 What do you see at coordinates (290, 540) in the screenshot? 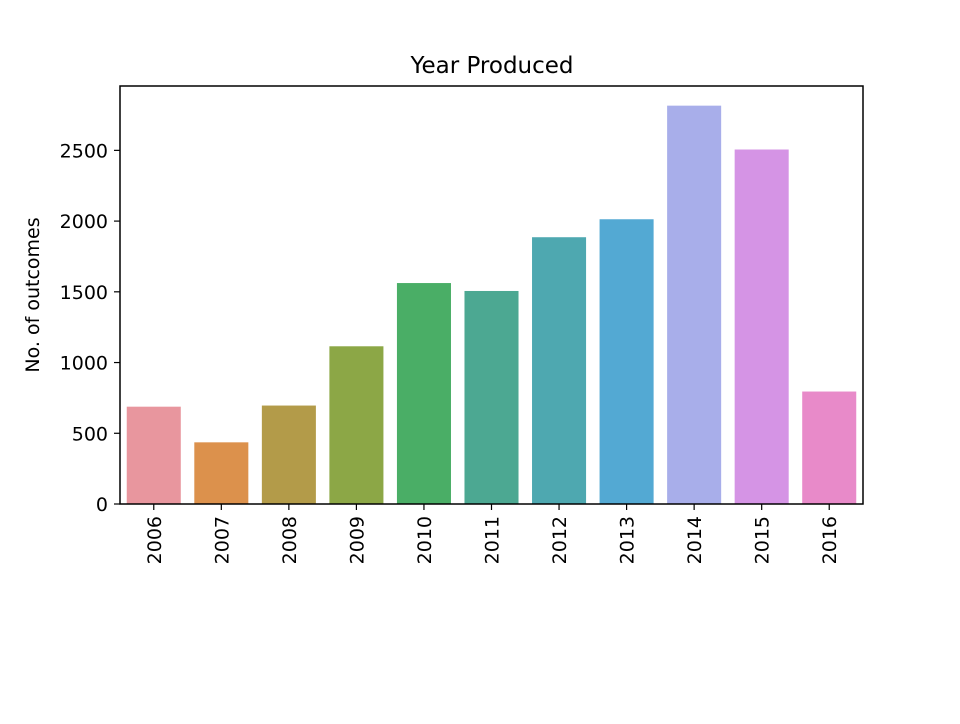
I see `x-tick-label-2008: 2008` at bounding box center [290, 540].